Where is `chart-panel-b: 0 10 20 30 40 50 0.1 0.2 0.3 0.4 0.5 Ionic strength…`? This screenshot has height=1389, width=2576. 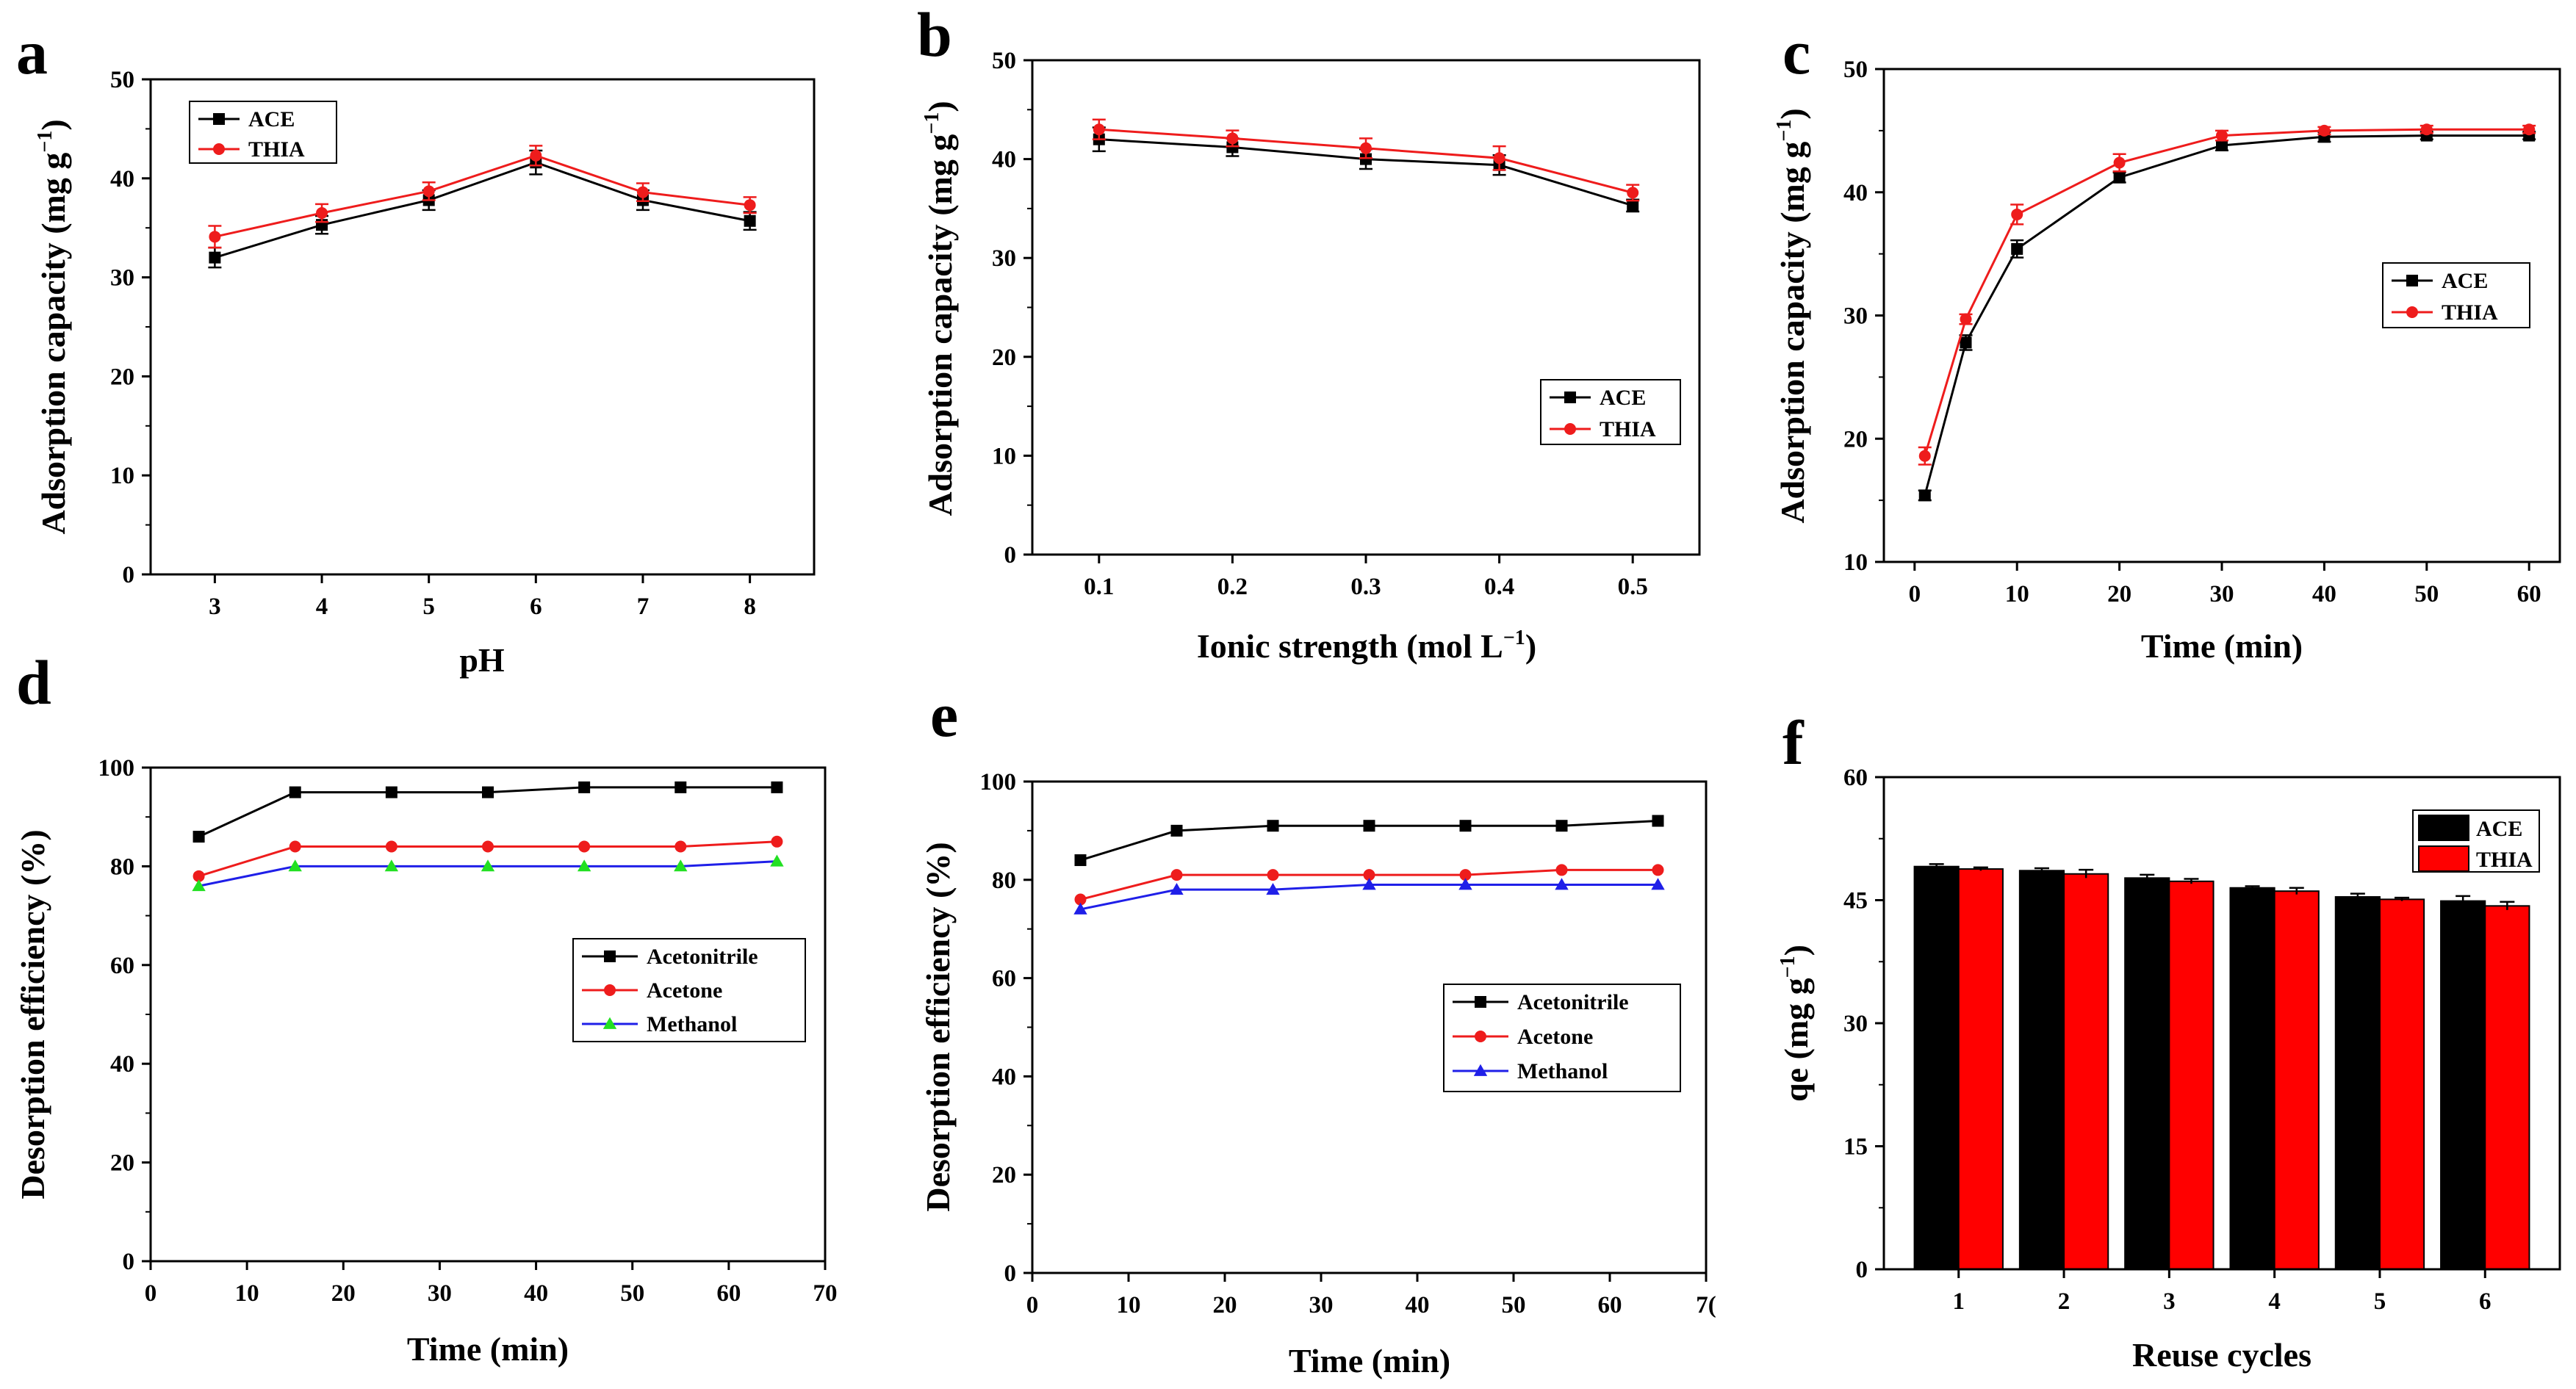
chart-panel-b: 0 10 20 30 40 50 0.1 0.2 0.3 0.4 0.5 Ionic strength… is located at coordinates (1311, 356).